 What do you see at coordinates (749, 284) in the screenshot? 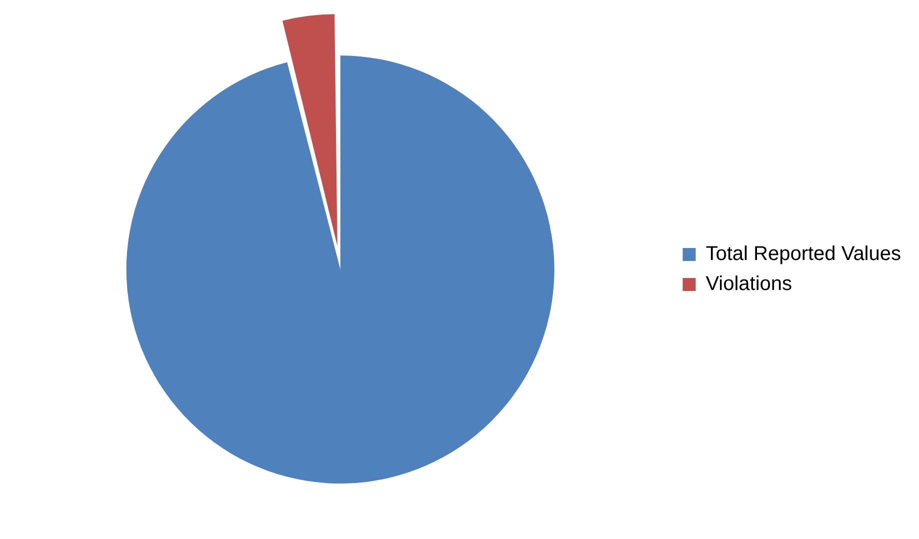
I see `legend-label: Violations` at bounding box center [749, 284].